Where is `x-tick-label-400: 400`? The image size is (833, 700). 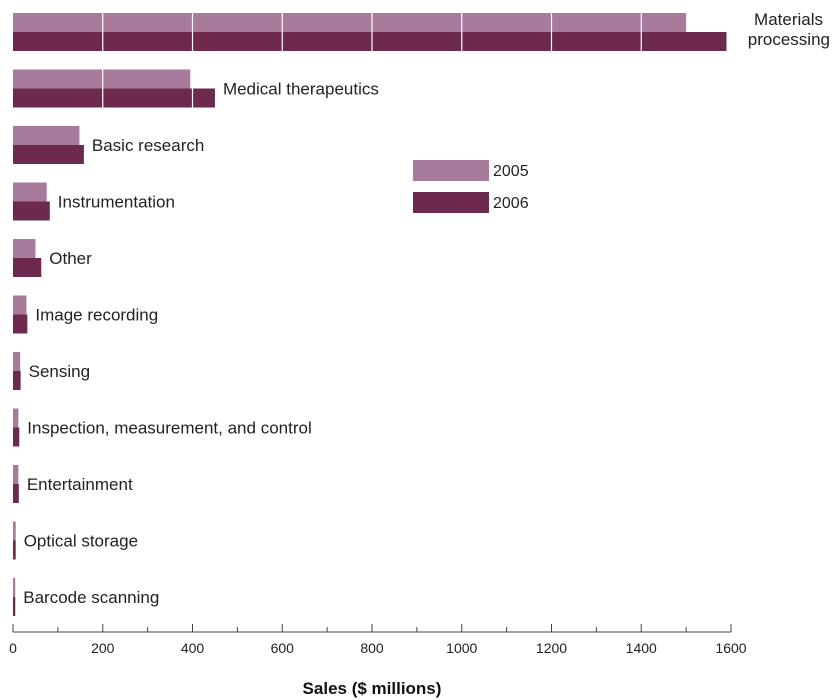
x-tick-label-400: 400 is located at coordinates (193, 648).